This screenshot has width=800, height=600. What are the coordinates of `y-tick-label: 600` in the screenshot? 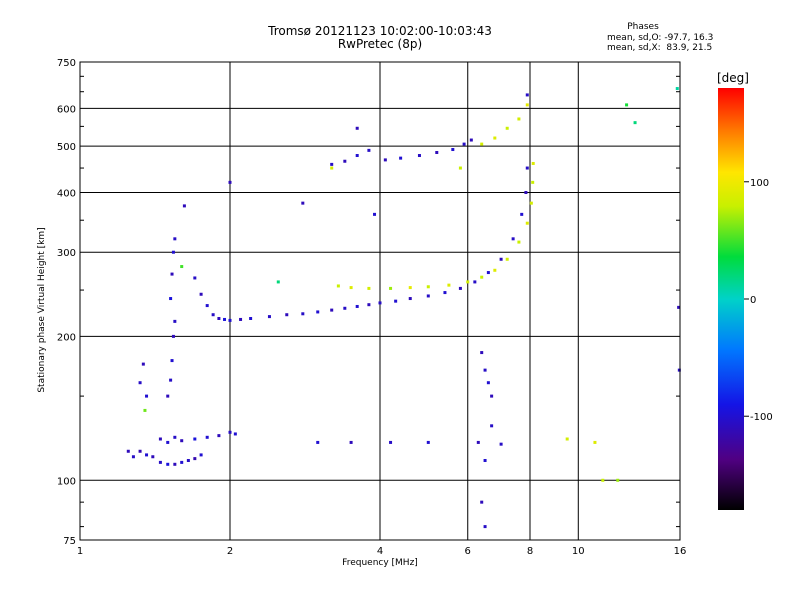 It's located at (66, 109).